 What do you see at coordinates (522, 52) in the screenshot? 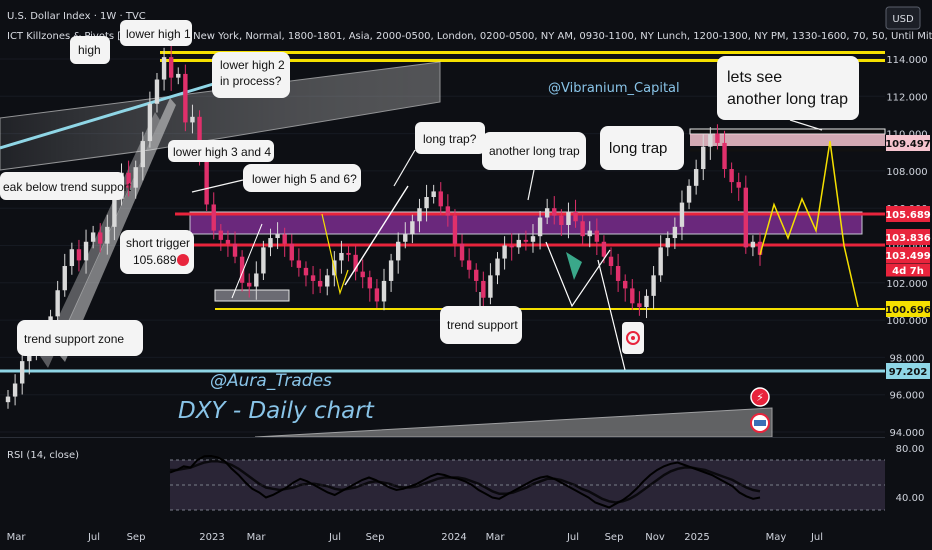
I see `top-resistance-band-upper` at bounding box center [522, 52].